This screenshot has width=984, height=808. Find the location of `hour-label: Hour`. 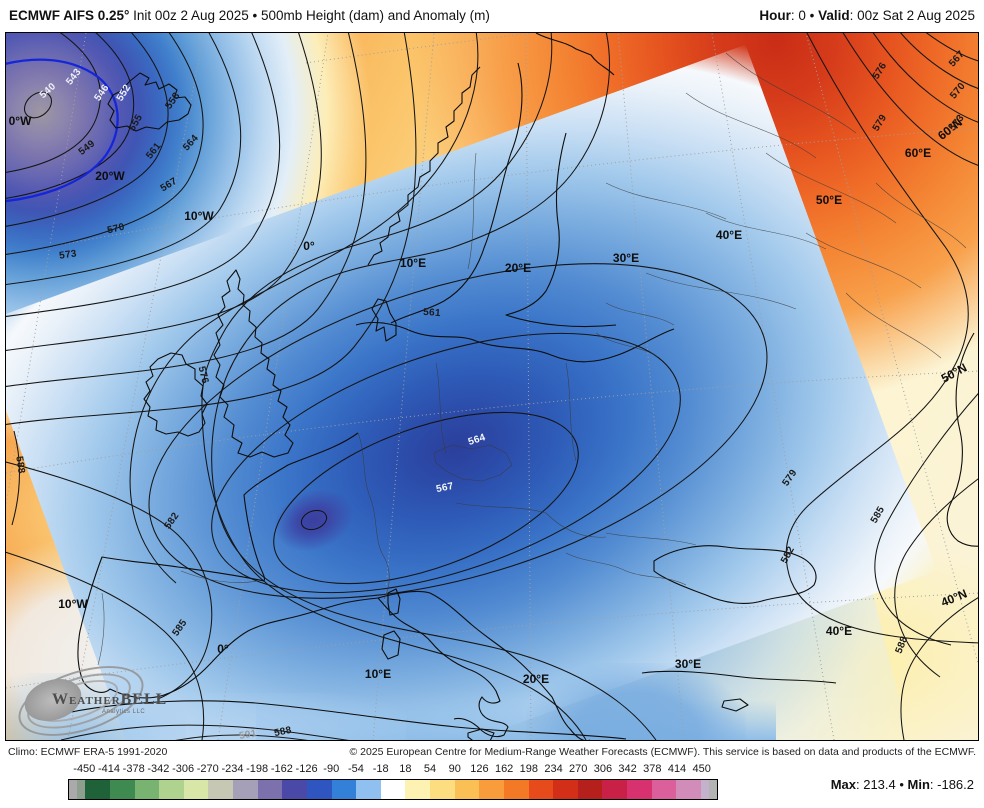

hour-label: Hour is located at coordinates (775, 15).